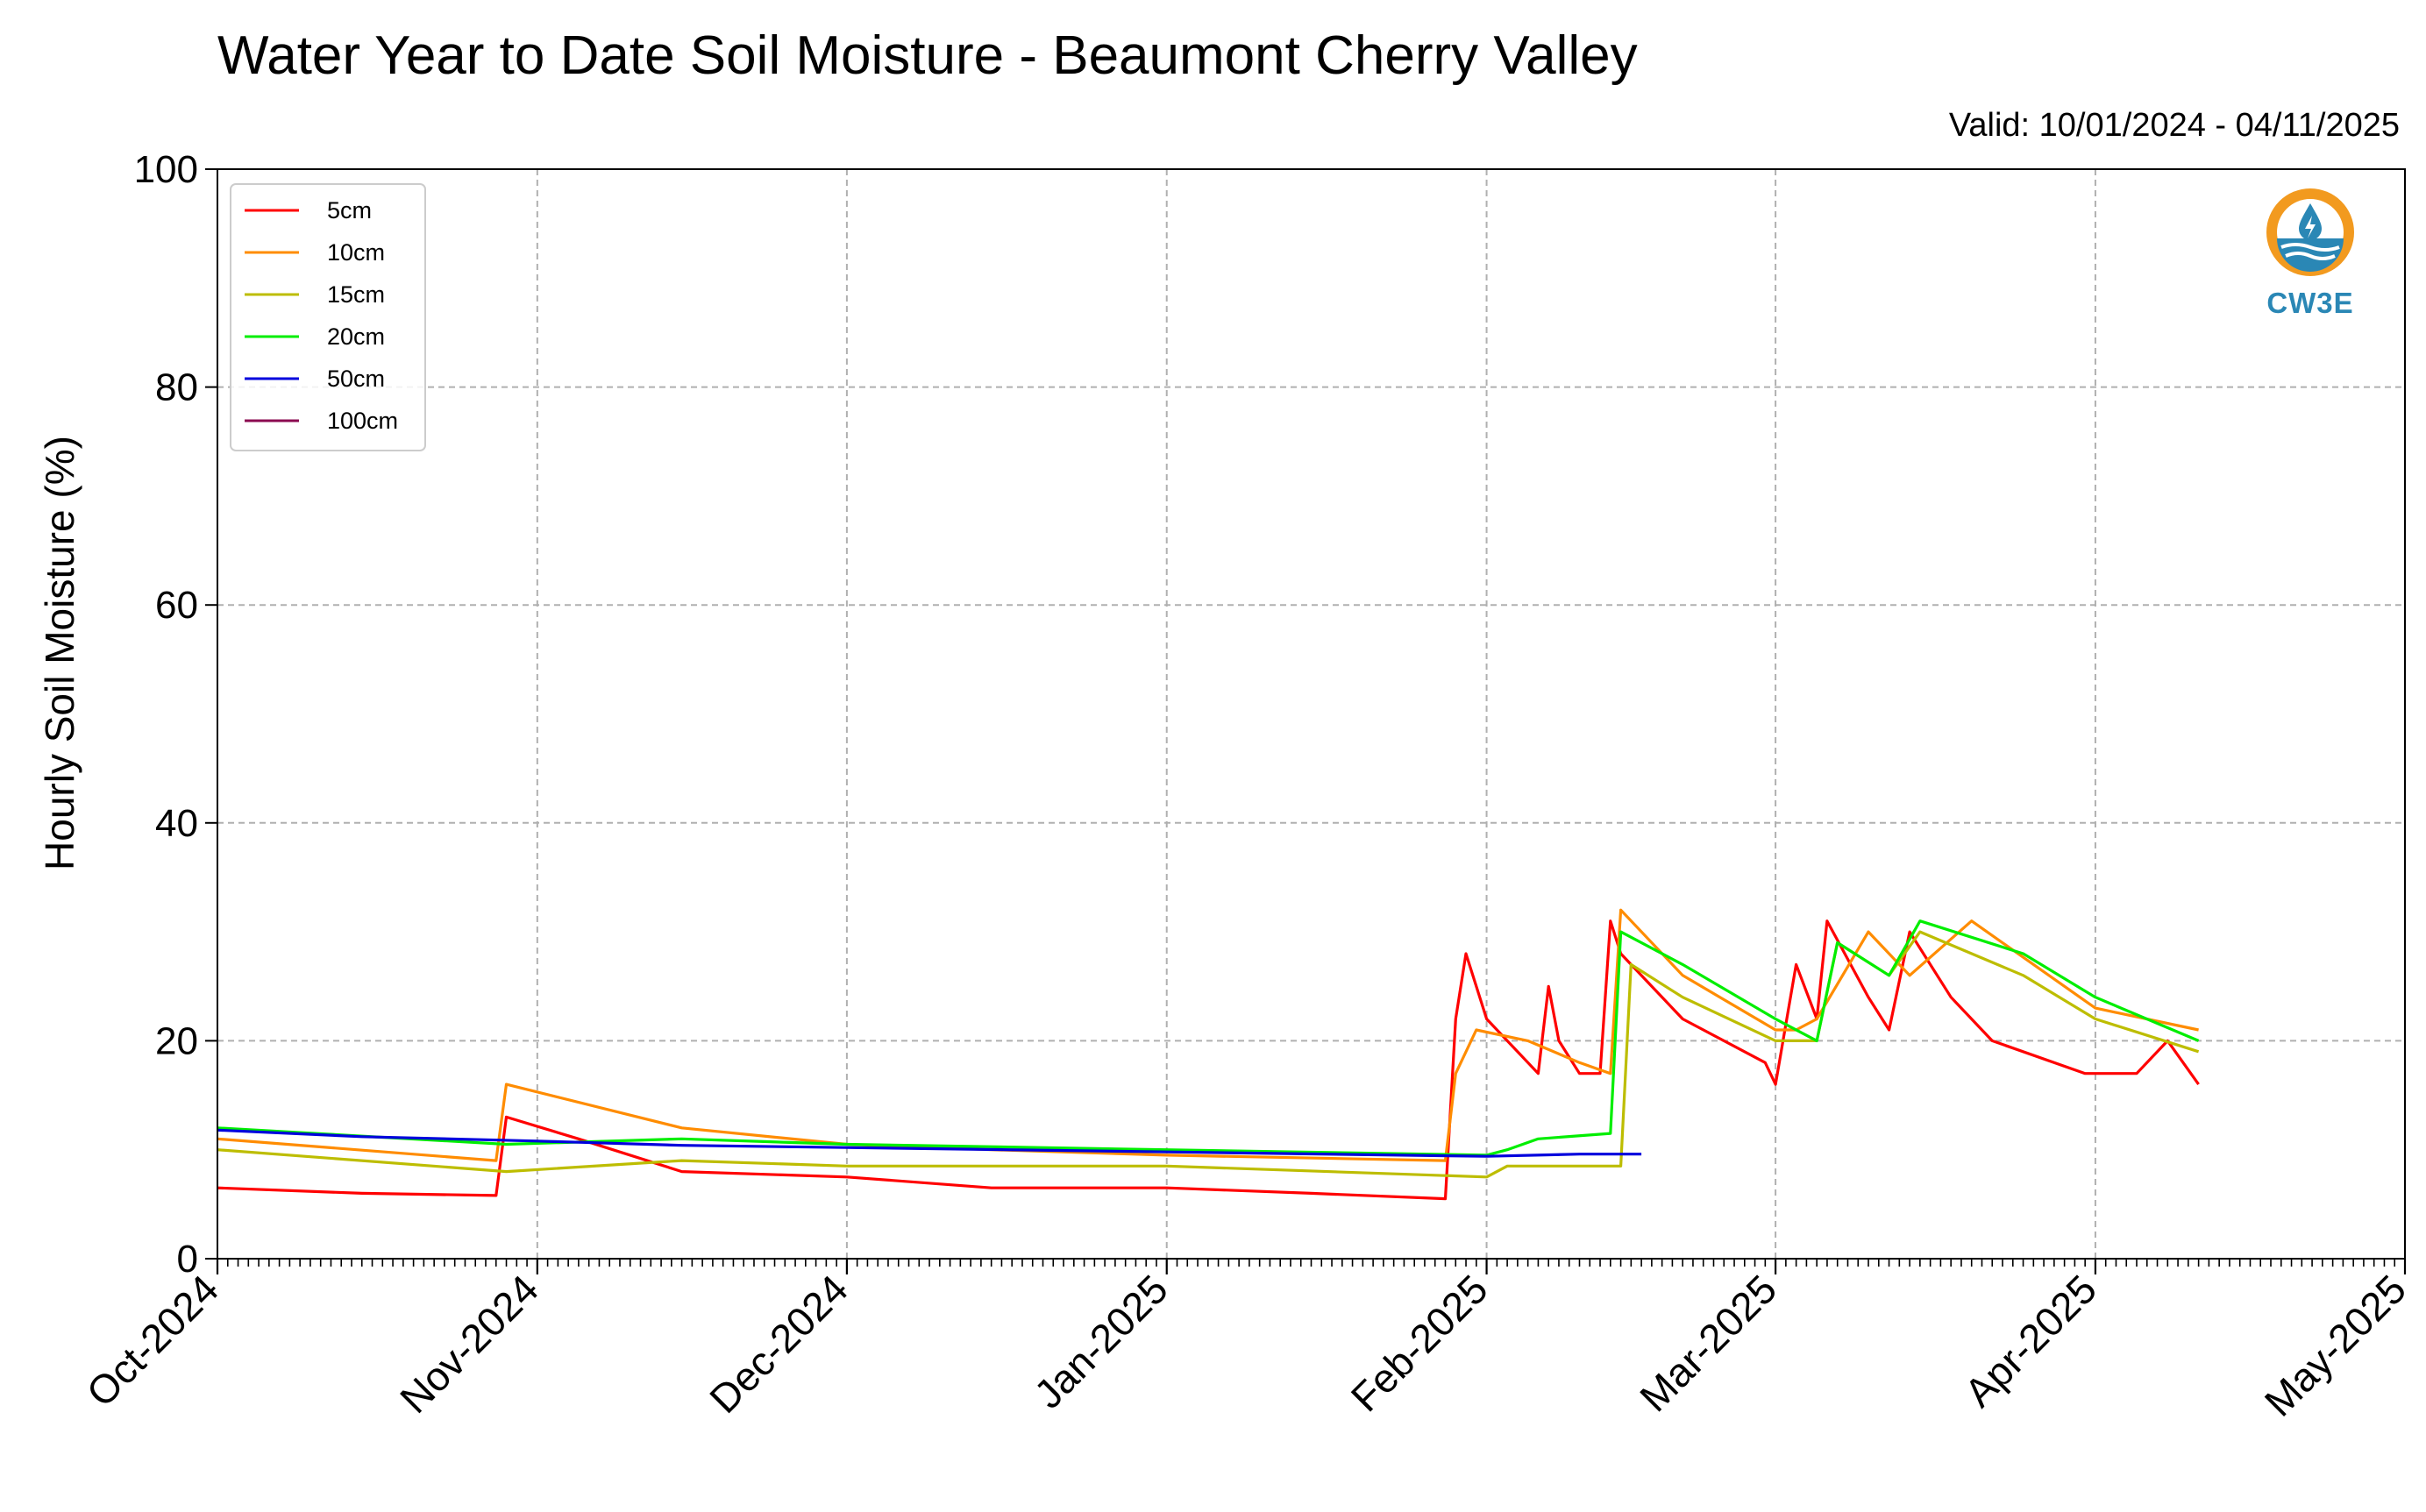 The height and width of the screenshot is (1512, 2426). Describe the element at coordinates (1708, 1343) in the screenshot. I see `x-tick-label: Mar-2025` at that location.